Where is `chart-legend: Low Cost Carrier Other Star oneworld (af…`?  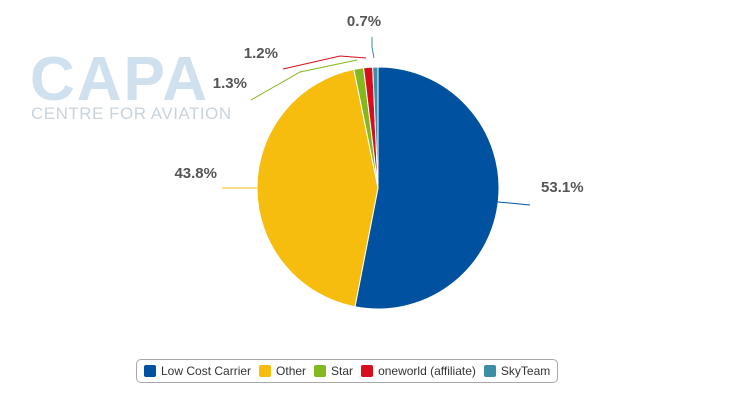
chart-legend: Low Cost Carrier Other Star oneworld (af… is located at coordinates (347, 371).